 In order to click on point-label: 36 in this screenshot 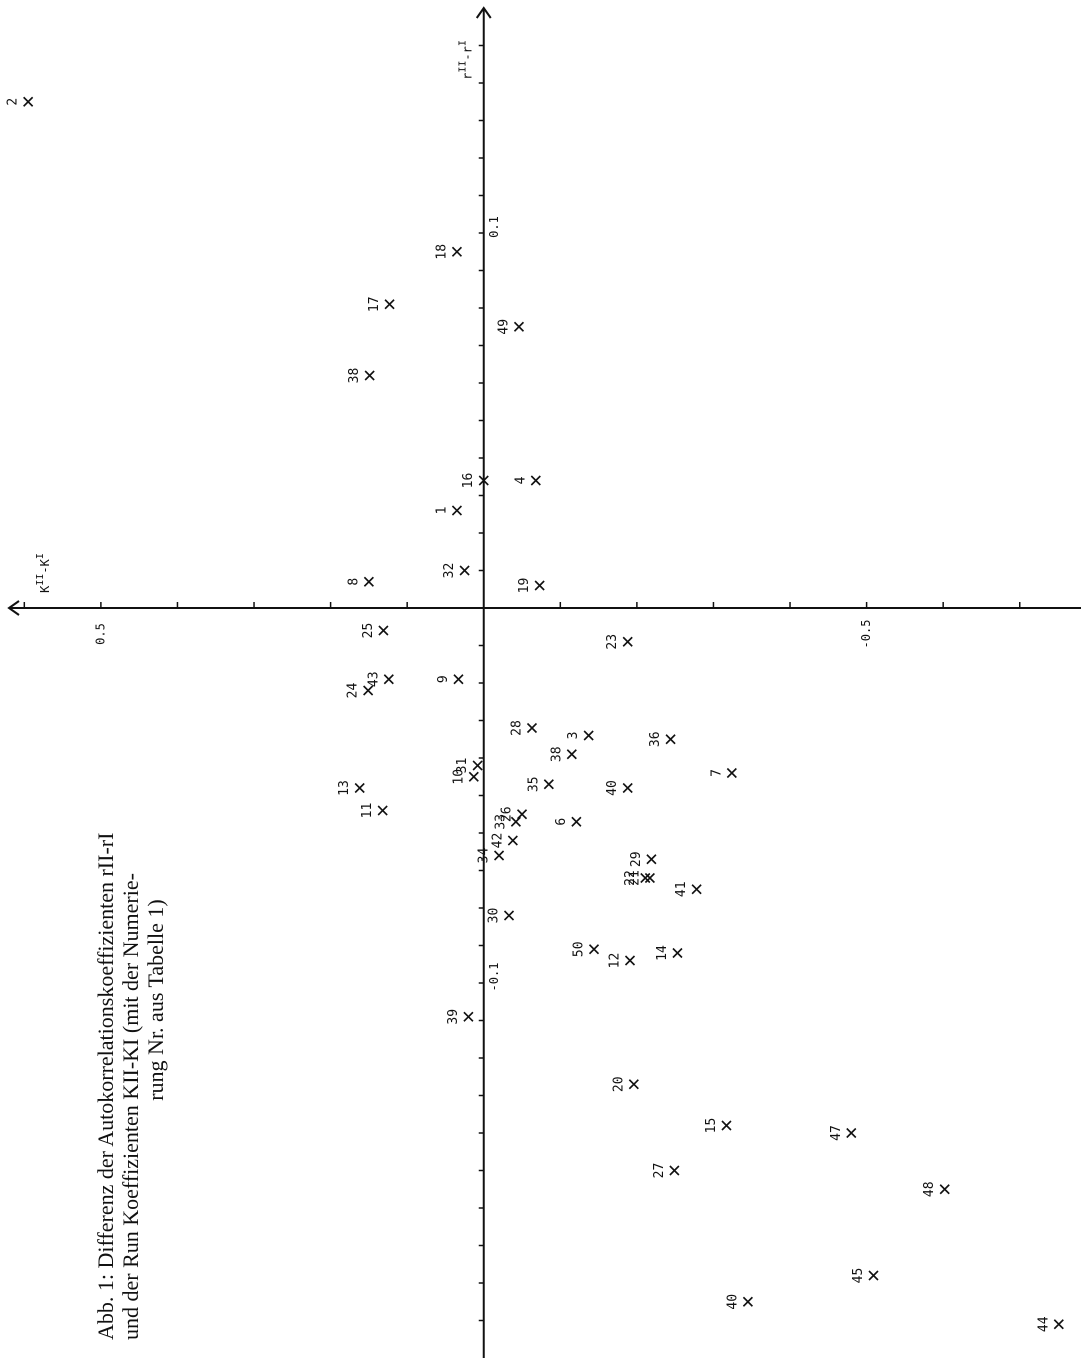, I will do `click(655, 739)`.